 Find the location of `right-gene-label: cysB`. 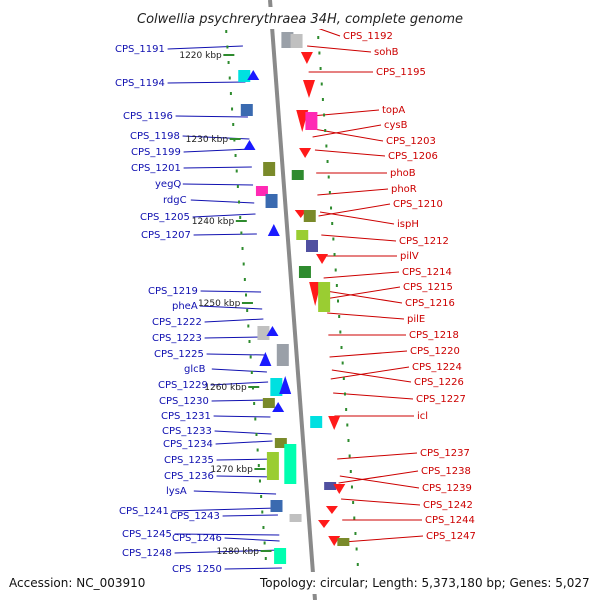

right-gene-label: cysB is located at coordinates (396, 125).